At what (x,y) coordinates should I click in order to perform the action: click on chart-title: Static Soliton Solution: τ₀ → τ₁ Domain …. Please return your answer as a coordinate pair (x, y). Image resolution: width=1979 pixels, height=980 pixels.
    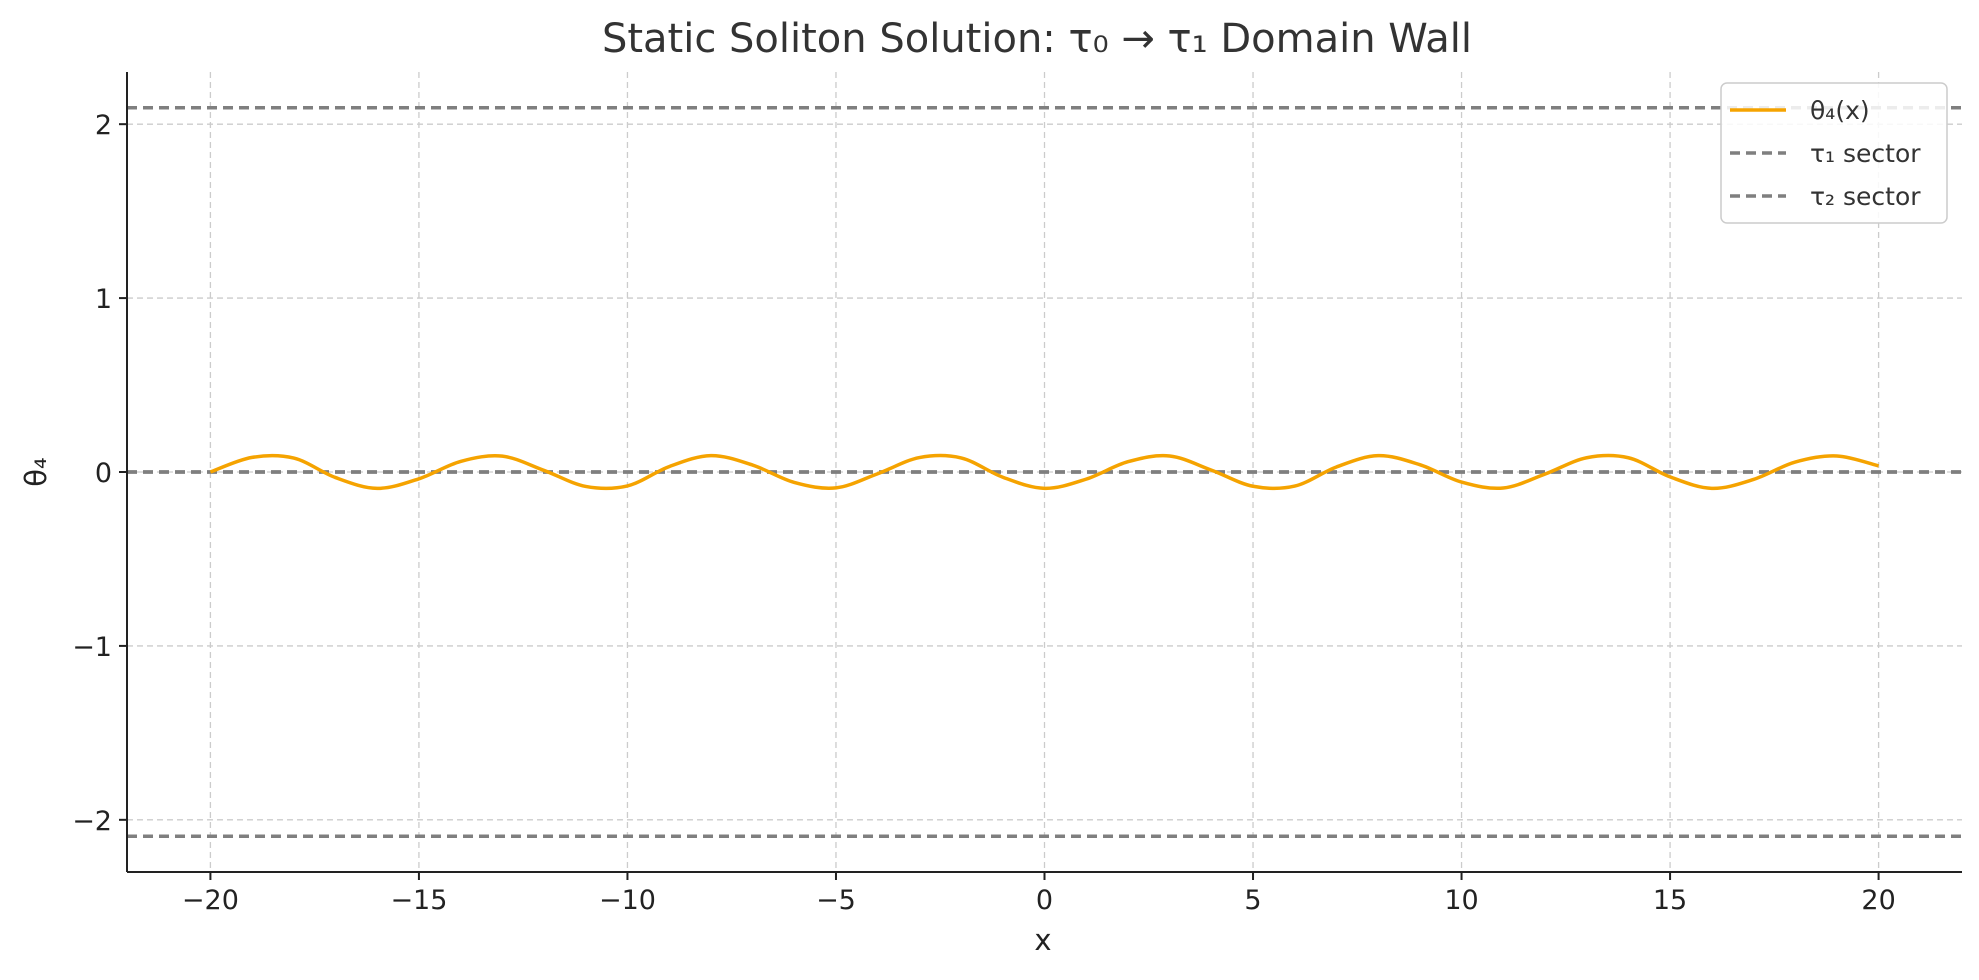
    Looking at the image, I should click on (1037, 39).